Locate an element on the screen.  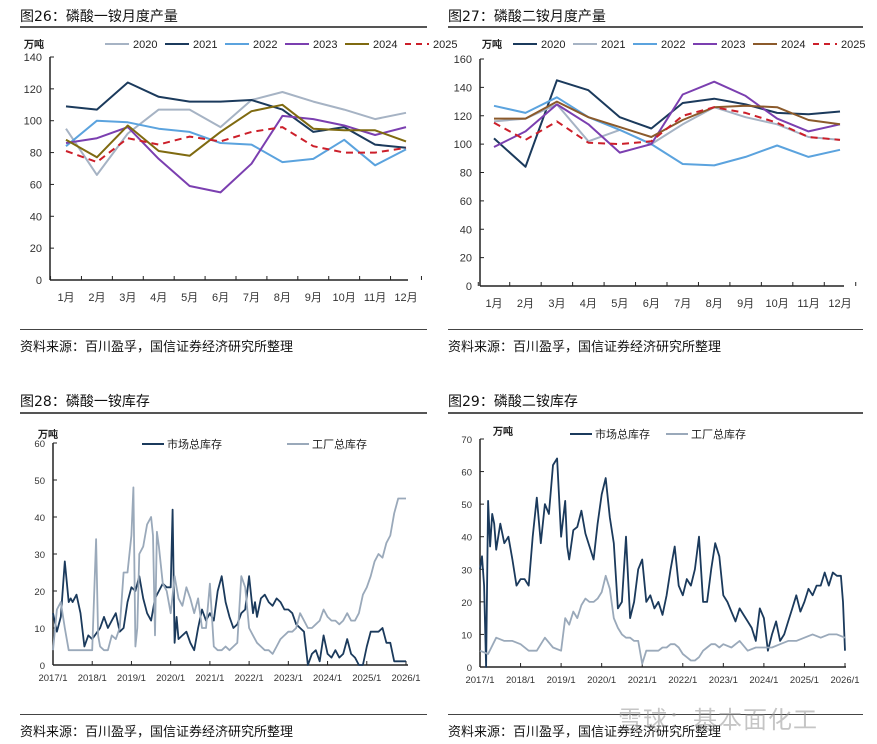
chart-28-y-tick-label: 60 is located at coordinates (39, 444).